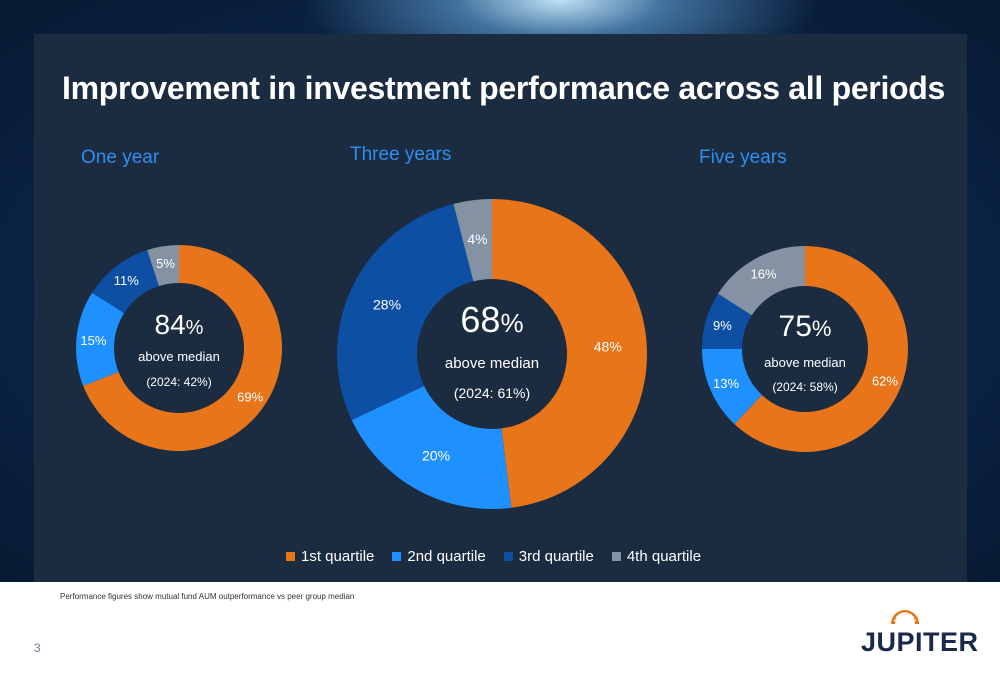 This screenshot has height=685, width=1000. I want to click on data-label-three-years-1st-quartile: 48%, so click(608, 347).